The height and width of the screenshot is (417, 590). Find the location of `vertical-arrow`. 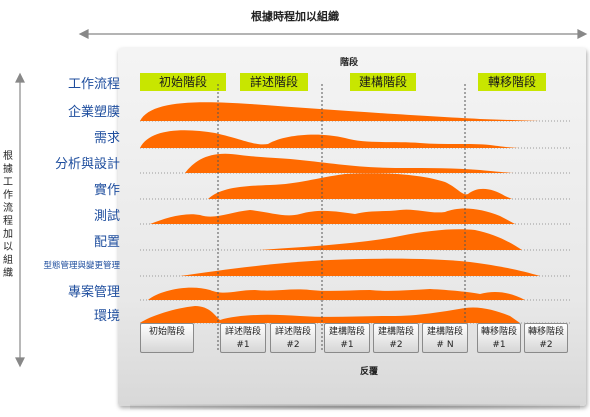

vertical-arrow is located at coordinates (20, 220).